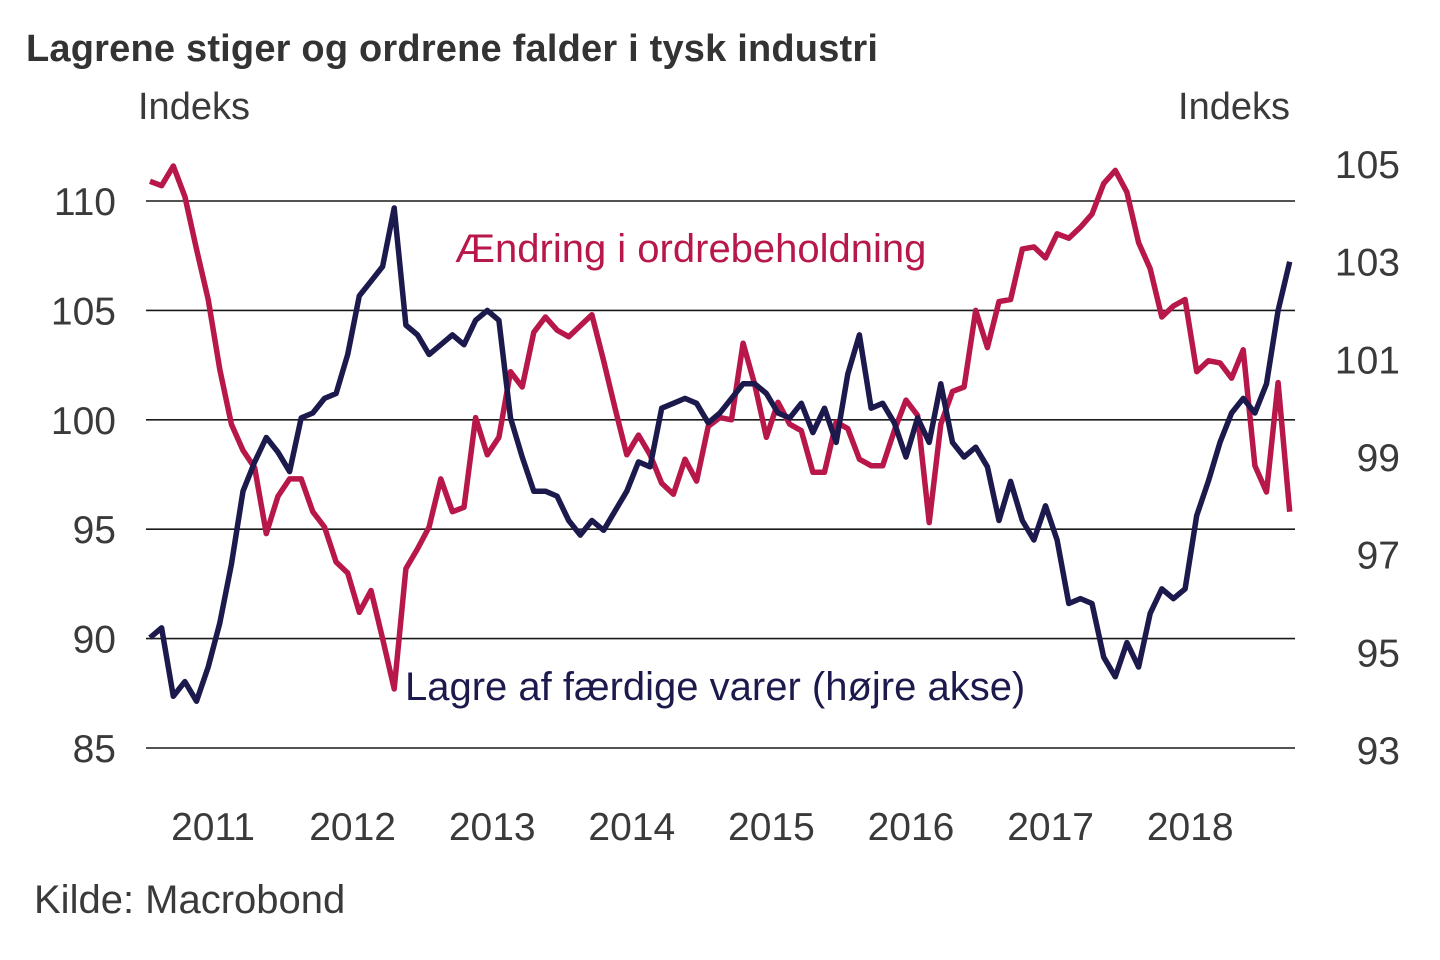 The width and height of the screenshot is (1440, 960). What do you see at coordinates (94, 749) in the screenshot?
I see `left-axis-tick: 85` at bounding box center [94, 749].